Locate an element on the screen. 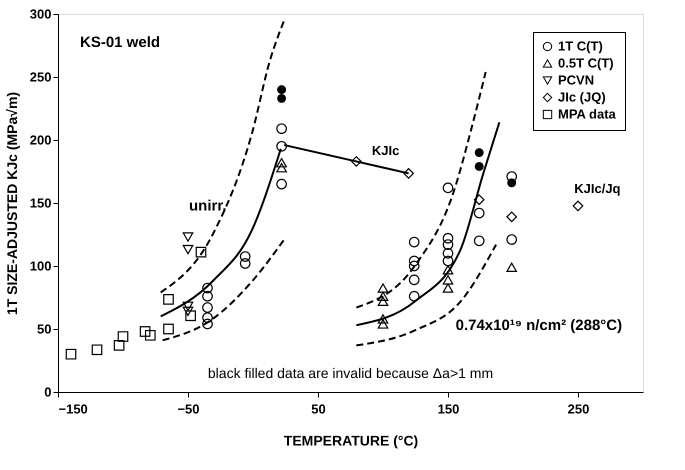  y-tick-label: 300 is located at coordinates (41, 14).